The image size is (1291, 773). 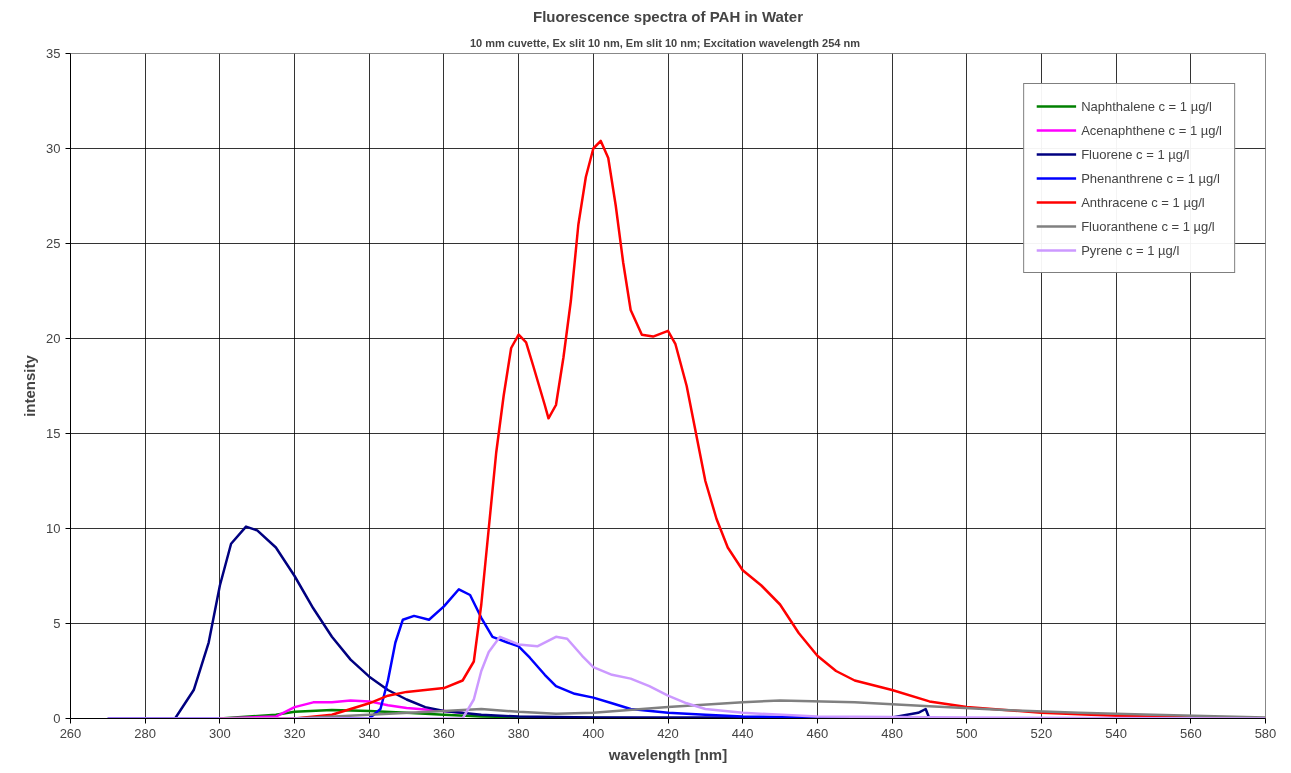 What do you see at coordinates (1116, 733) in the screenshot?
I see `x-tick-label: 540` at bounding box center [1116, 733].